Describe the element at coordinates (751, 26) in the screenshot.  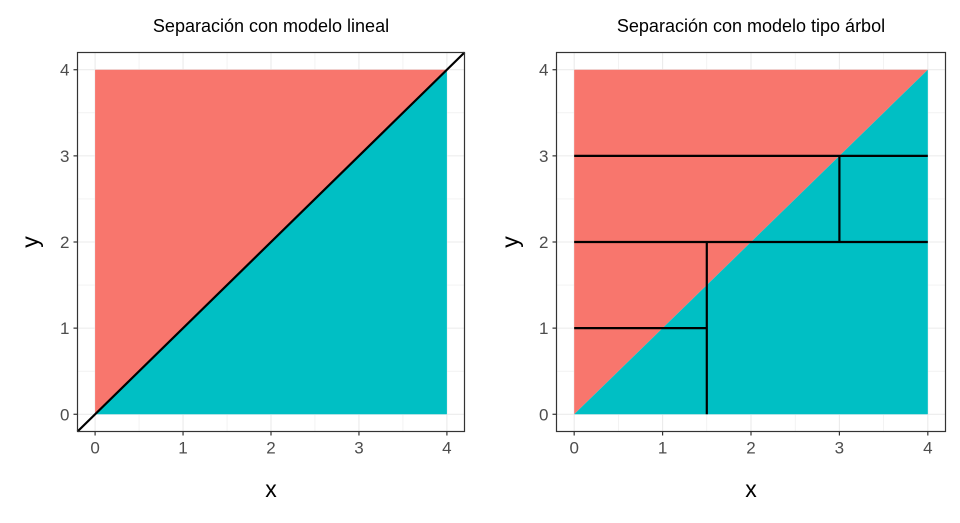
I see `panel-title: Separación con modelo tipo árbol` at that location.